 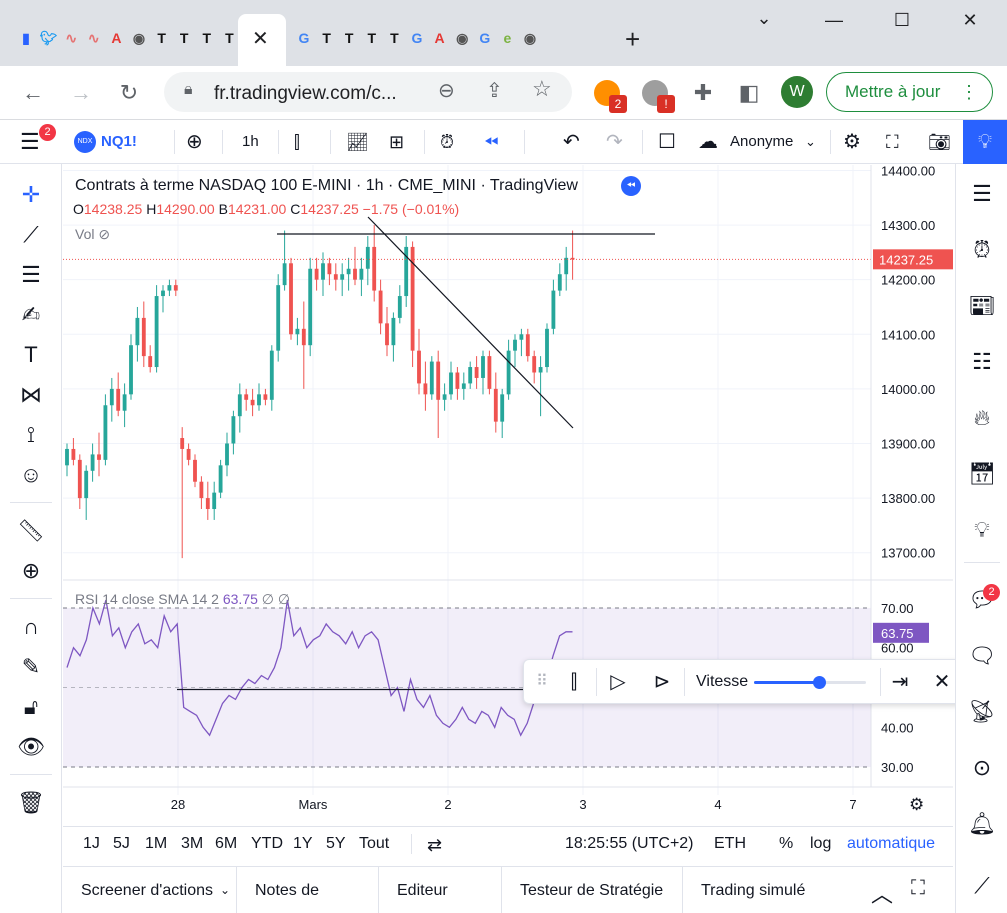 What do you see at coordinates (571, 142) in the screenshot?
I see `undo-icon: ↶` at bounding box center [571, 142].